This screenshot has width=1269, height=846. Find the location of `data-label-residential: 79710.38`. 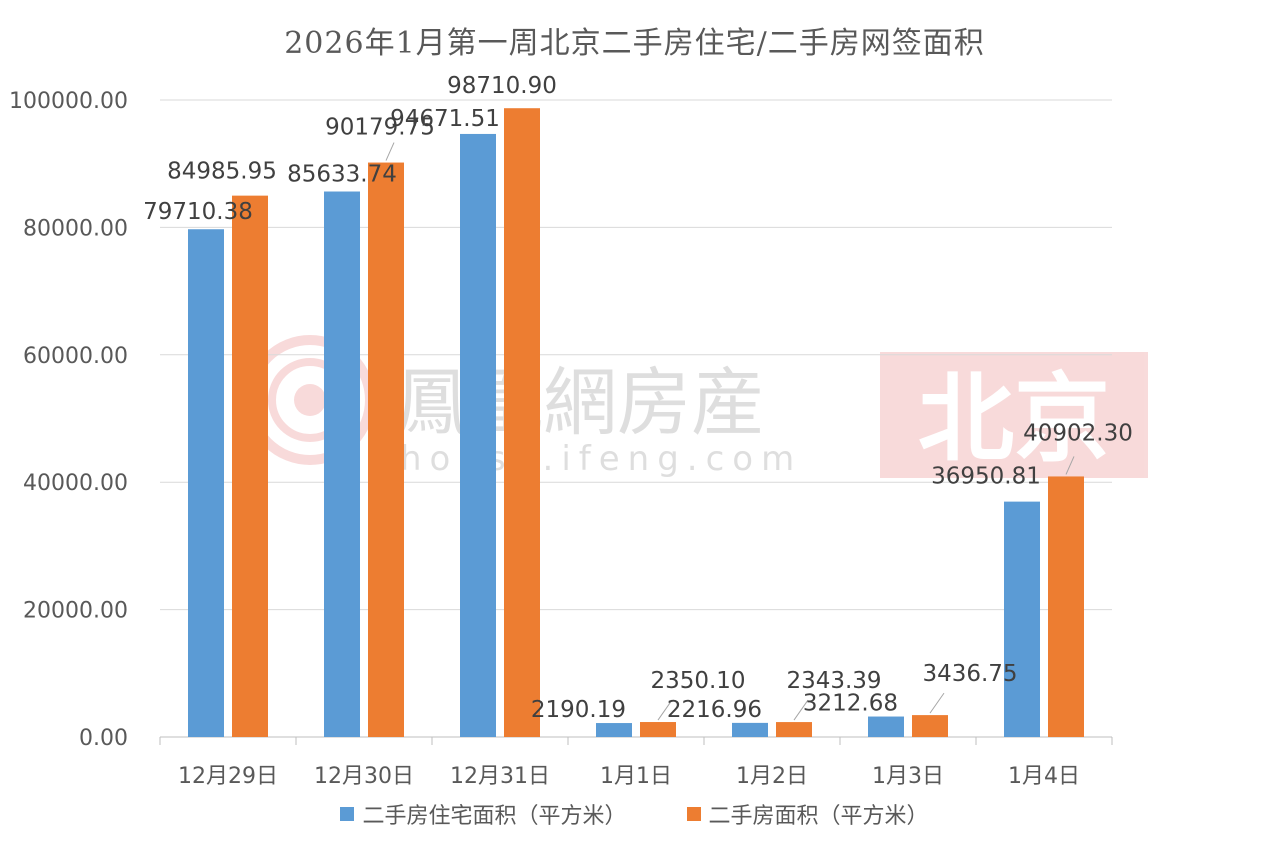

data-label-residential: 79710.38 is located at coordinates (198, 212).